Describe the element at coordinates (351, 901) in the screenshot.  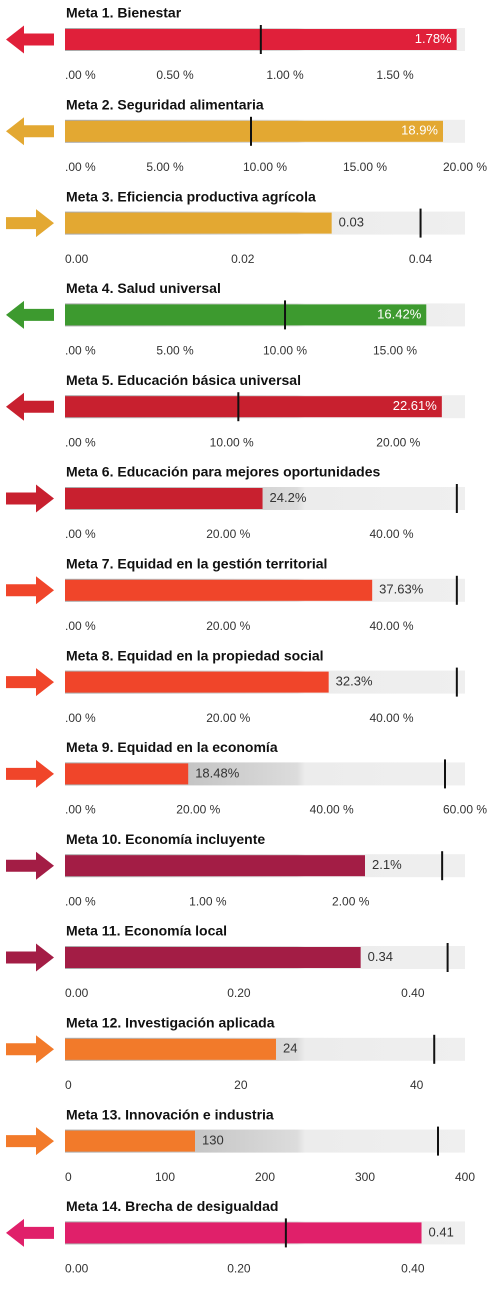
I see `x-tick-label: 2.00 %` at that location.